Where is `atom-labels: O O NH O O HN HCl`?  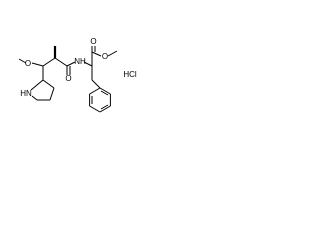 atom-labels: O O NH O O HN HCl is located at coordinates (78, 67).